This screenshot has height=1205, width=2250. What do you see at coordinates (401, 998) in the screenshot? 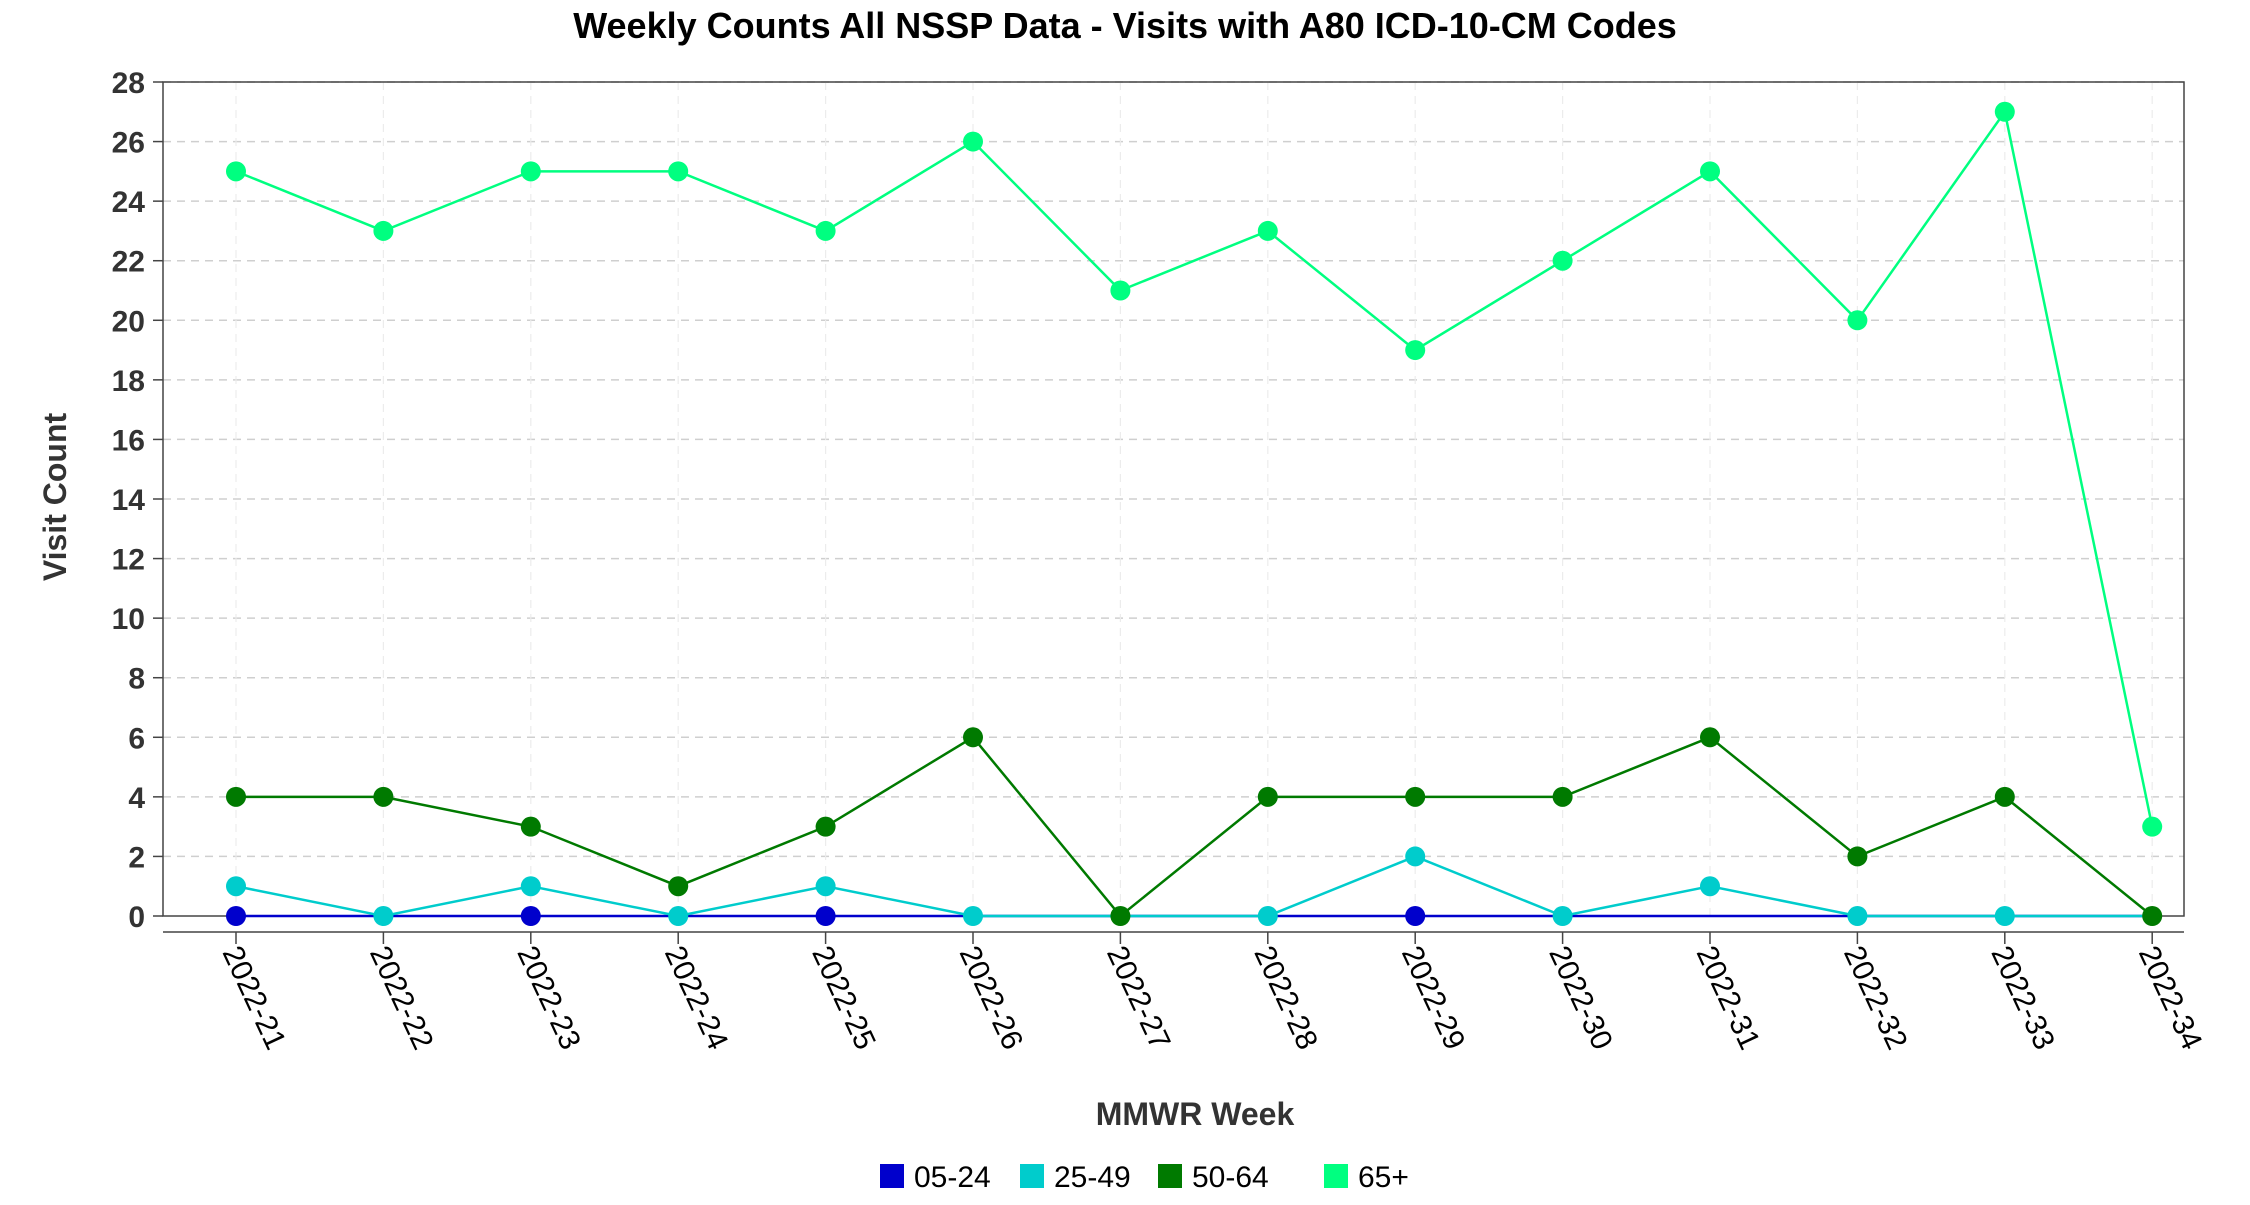
I see `x-tick-label: 2022-22` at bounding box center [401, 998].